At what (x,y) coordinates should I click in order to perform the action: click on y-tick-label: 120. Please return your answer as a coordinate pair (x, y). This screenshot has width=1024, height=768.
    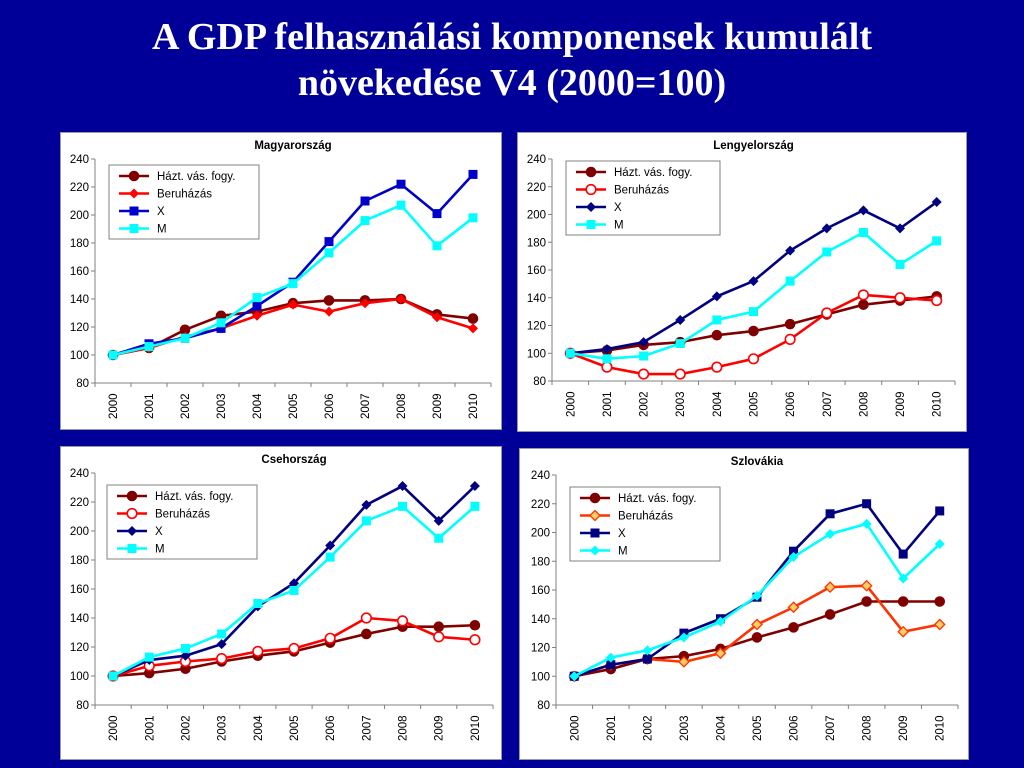
    Looking at the image, I should click on (540, 649).